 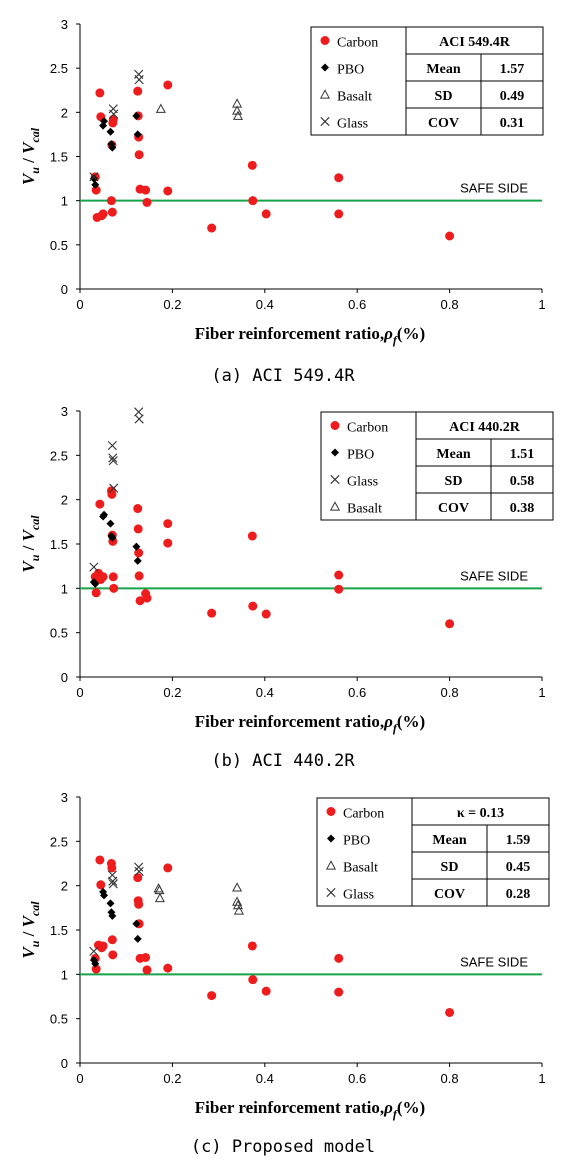 I want to click on legend-label-pbo: PBO, so click(x=356, y=841).